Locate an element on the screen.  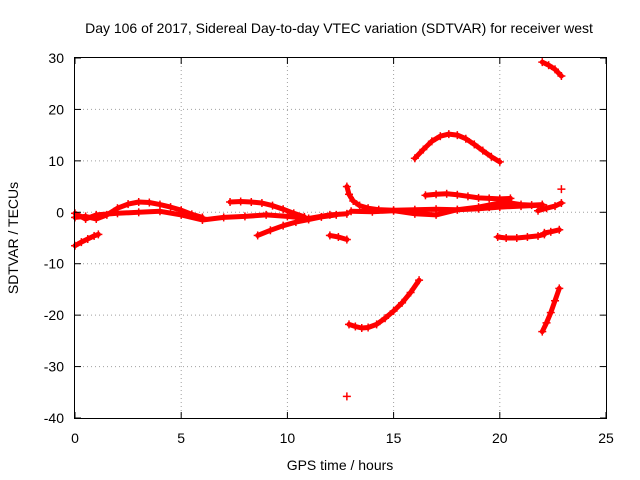
x-tick-label: 15 is located at coordinates (394, 438).